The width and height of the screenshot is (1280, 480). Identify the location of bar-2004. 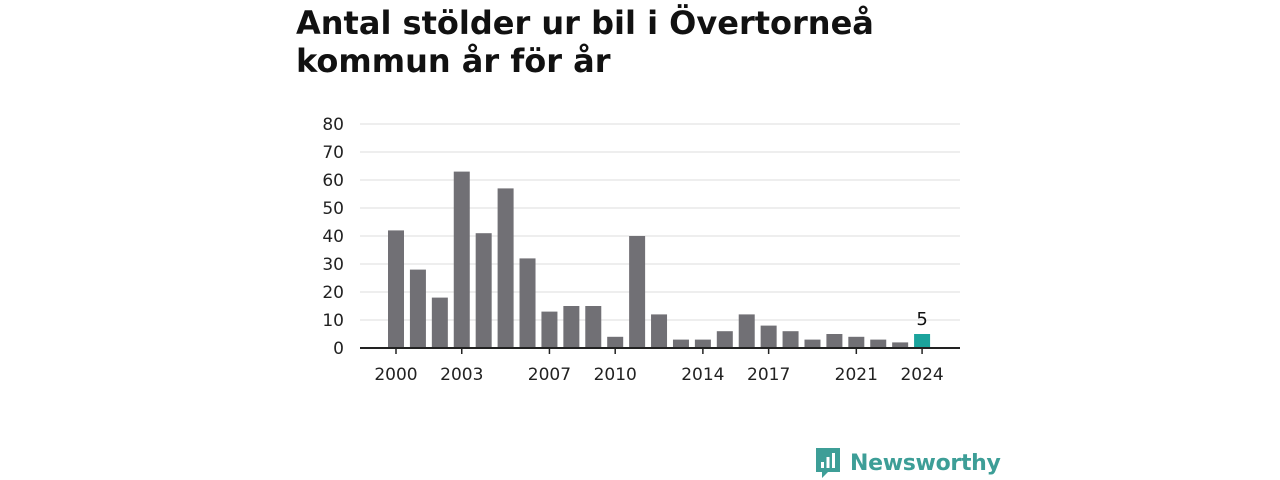
(483, 290).